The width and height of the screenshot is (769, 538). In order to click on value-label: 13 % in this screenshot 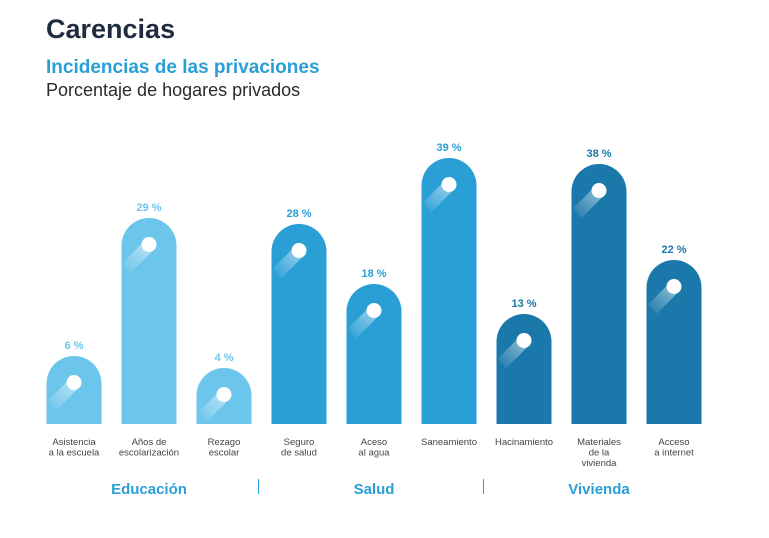, I will do `click(523, 304)`.